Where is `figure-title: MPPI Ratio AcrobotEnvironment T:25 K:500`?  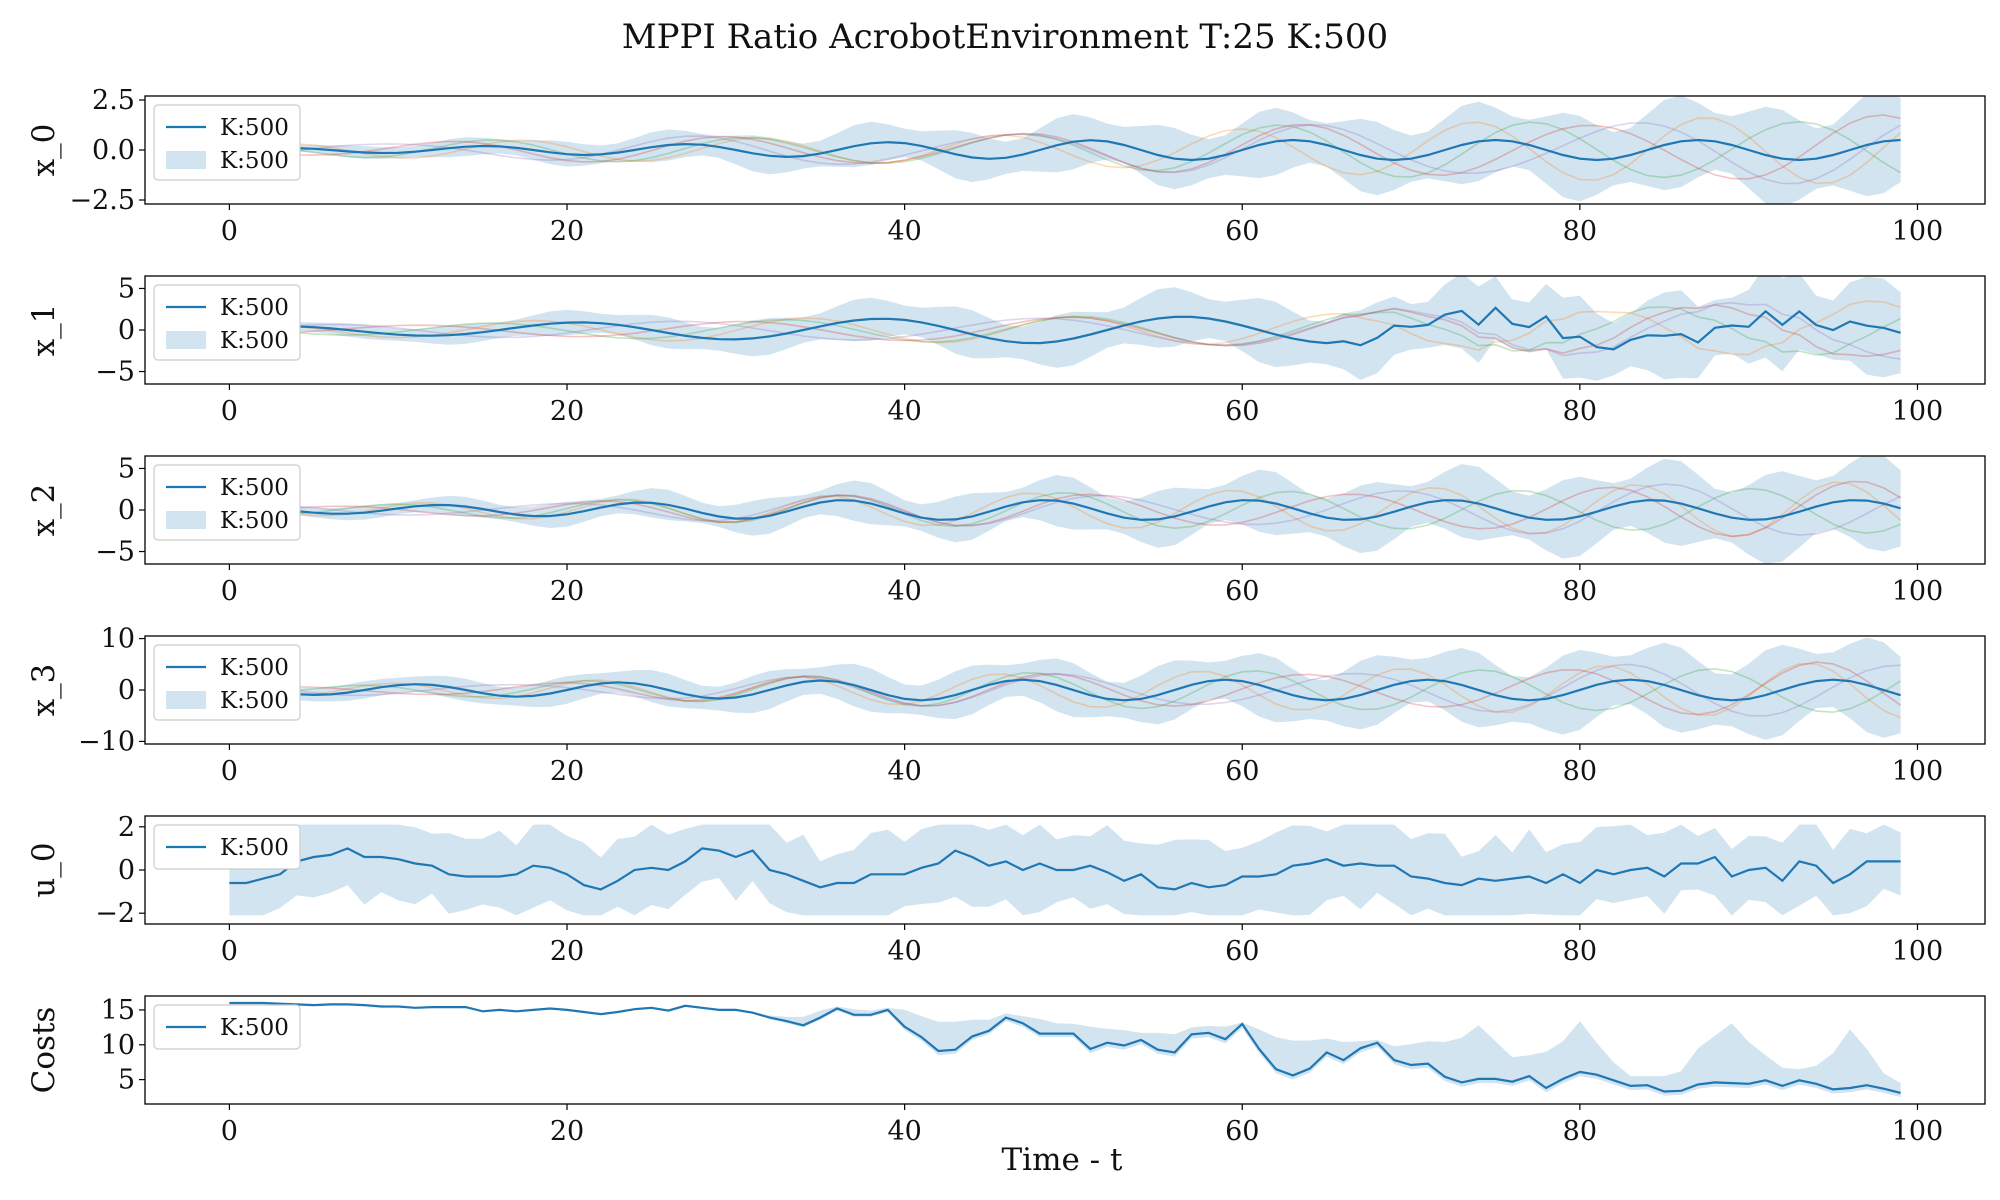 figure-title: MPPI Ratio AcrobotEnvironment T:25 K:500 is located at coordinates (1005, 37).